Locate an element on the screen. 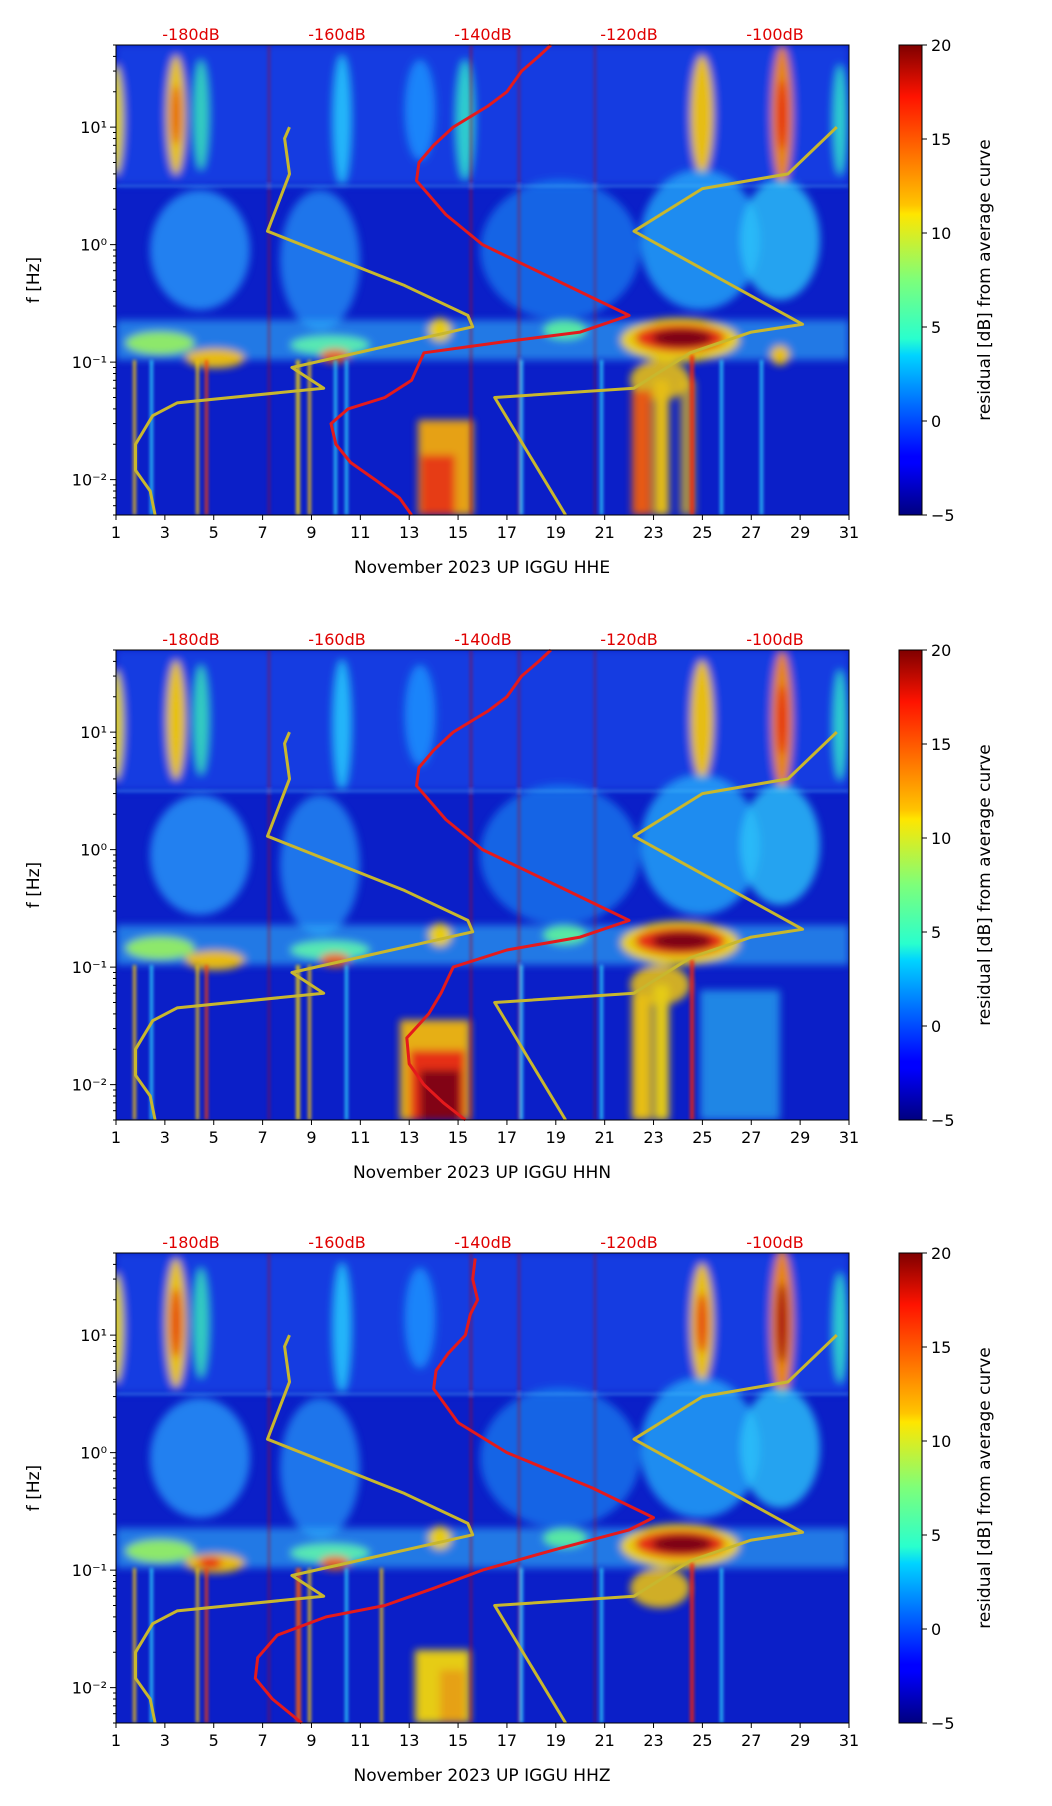 The height and width of the screenshot is (1806, 1052). top-axis-hhz: -180dB -160dB -140dB -120dB -100dB is located at coordinates (482, 1242).